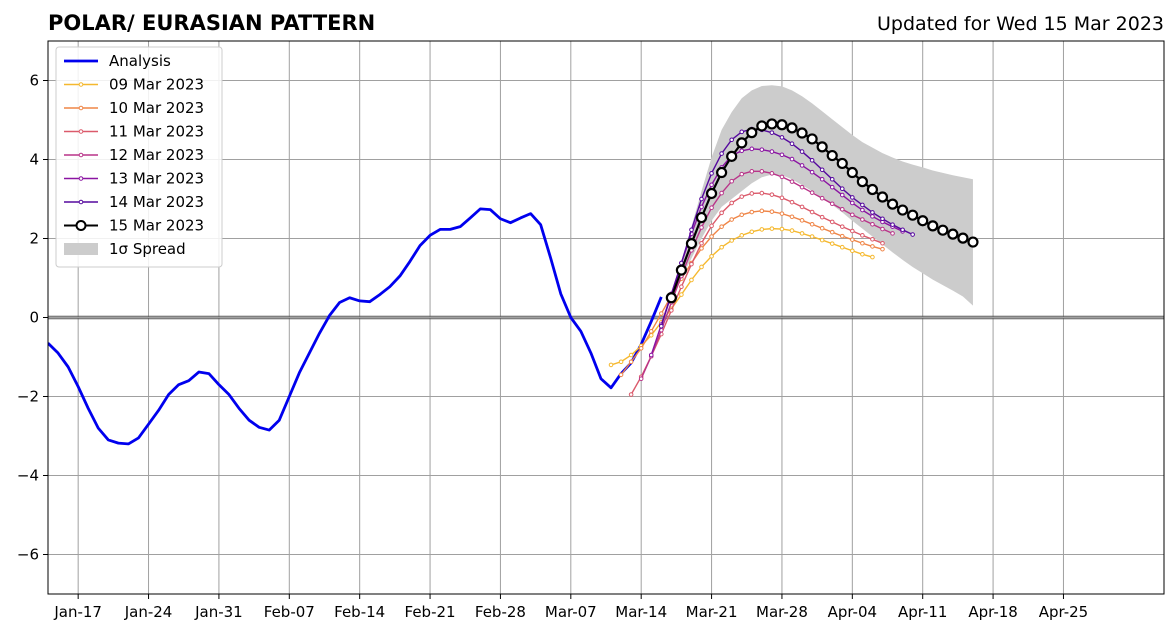 Image resolution: width=1176 pixels, height=633 pixels. What do you see at coordinates (289, 612) in the screenshot?
I see `x-tick-label: Feb-07` at bounding box center [289, 612].